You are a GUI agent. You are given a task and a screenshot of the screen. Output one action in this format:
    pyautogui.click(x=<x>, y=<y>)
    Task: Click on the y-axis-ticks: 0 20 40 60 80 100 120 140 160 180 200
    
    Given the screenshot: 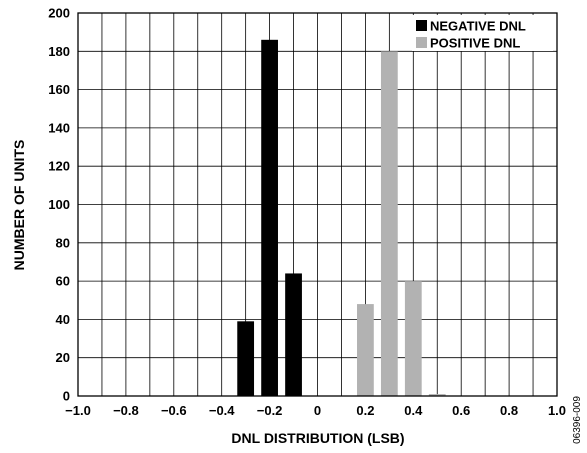 What is the action you would take?
    pyautogui.click(x=59, y=205)
    